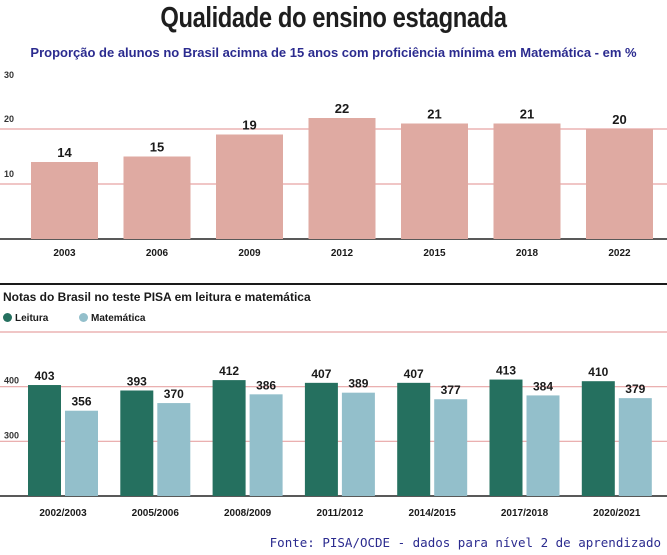  Describe the element at coordinates (527, 181) in the screenshot. I see `bar-2018` at that location.